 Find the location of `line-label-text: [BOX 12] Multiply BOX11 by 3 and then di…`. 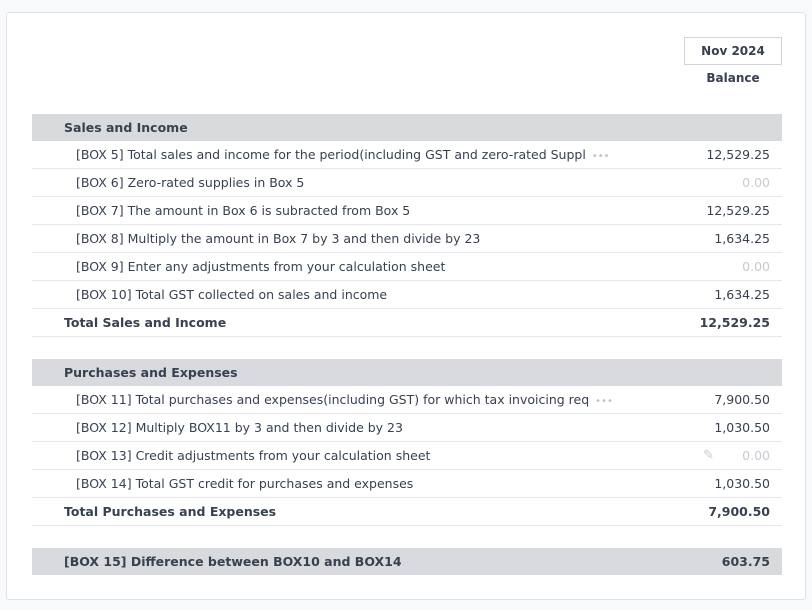

line-label-text: [BOX 12] Multiply BOX11 by 3 and then di… is located at coordinates (239, 427).